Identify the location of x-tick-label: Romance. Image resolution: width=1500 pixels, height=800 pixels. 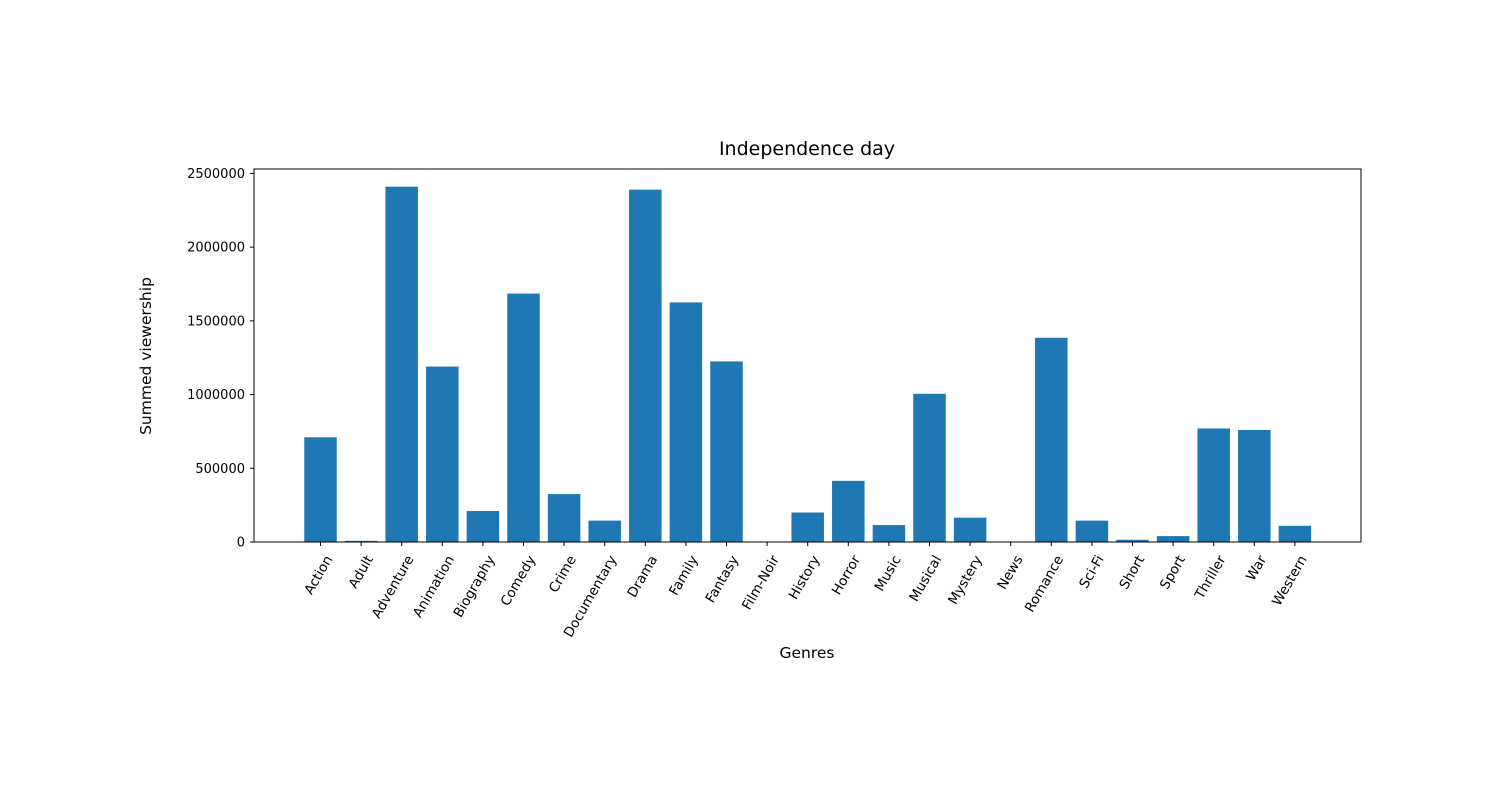
(1044, 584).